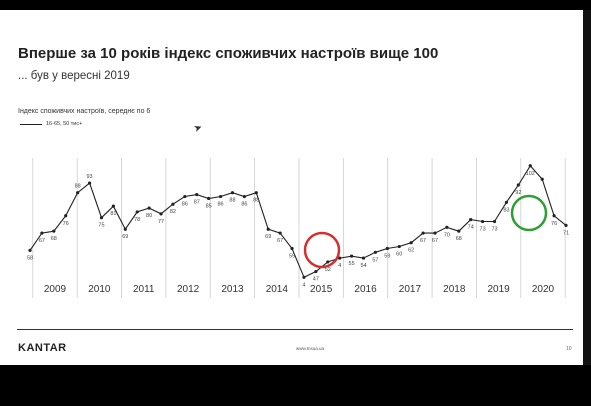 This screenshot has width=591, height=406. I want to click on footer-url: www.tnsua.ua, so click(310, 348).